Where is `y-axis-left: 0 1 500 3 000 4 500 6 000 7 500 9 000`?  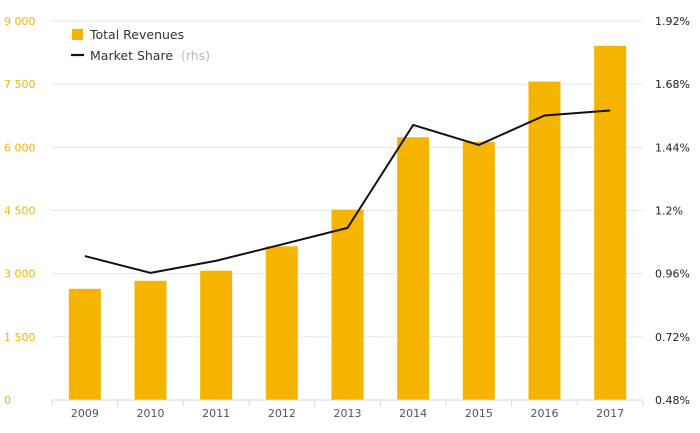 y-axis-left: 0 1 500 3 000 4 500 6 000 7 500 9 000 is located at coordinates (20, 211).